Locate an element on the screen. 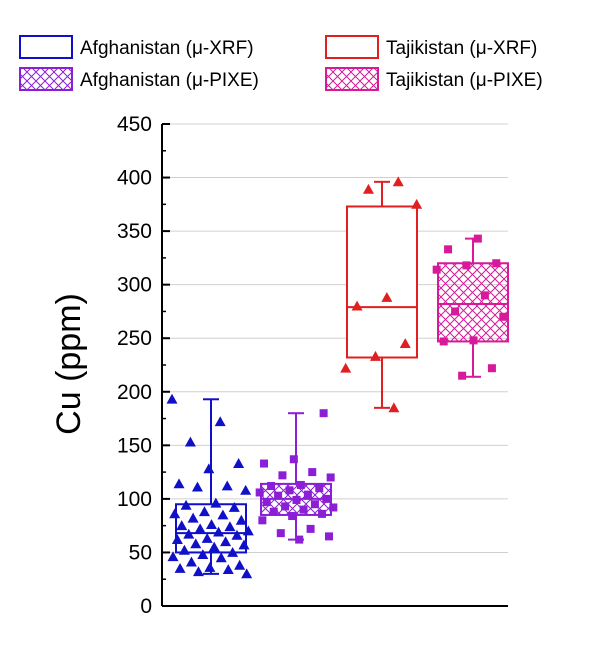 The height and width of the screenshot is (665, 600). y-tick-label: 250 is located at coordinates (134, 338).